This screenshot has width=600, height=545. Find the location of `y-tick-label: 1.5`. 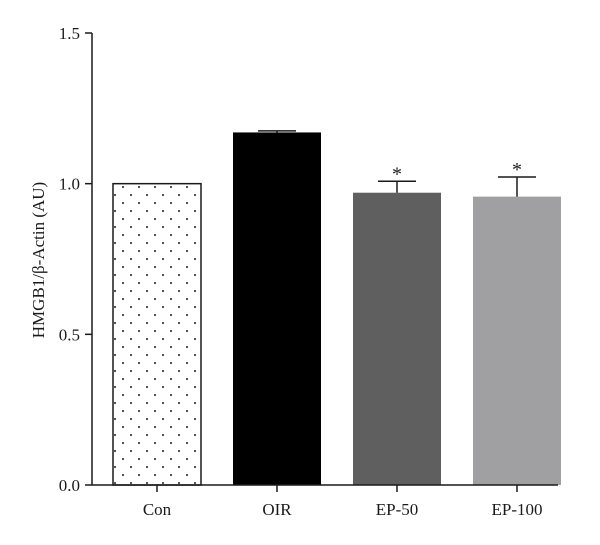

y-tick-label: 1.5 is located at coordinates (69, 33).